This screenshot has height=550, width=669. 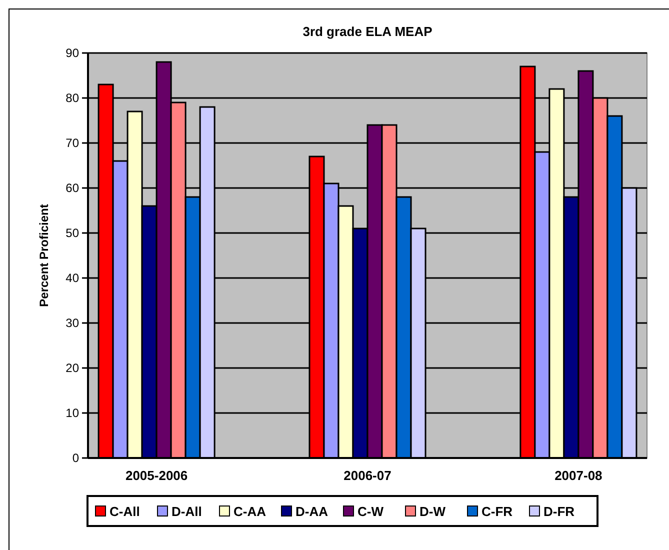 I want to click on legend-label: D-W, so click(x=433, y=511).